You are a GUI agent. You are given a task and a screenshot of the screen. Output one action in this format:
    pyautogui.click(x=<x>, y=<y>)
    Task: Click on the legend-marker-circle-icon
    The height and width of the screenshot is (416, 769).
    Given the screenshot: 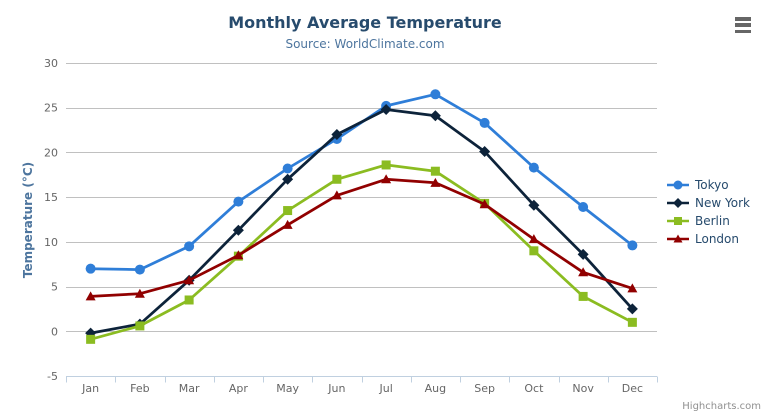 What is the action you would take?
    pyautogui.click(x=678, y=185)
    